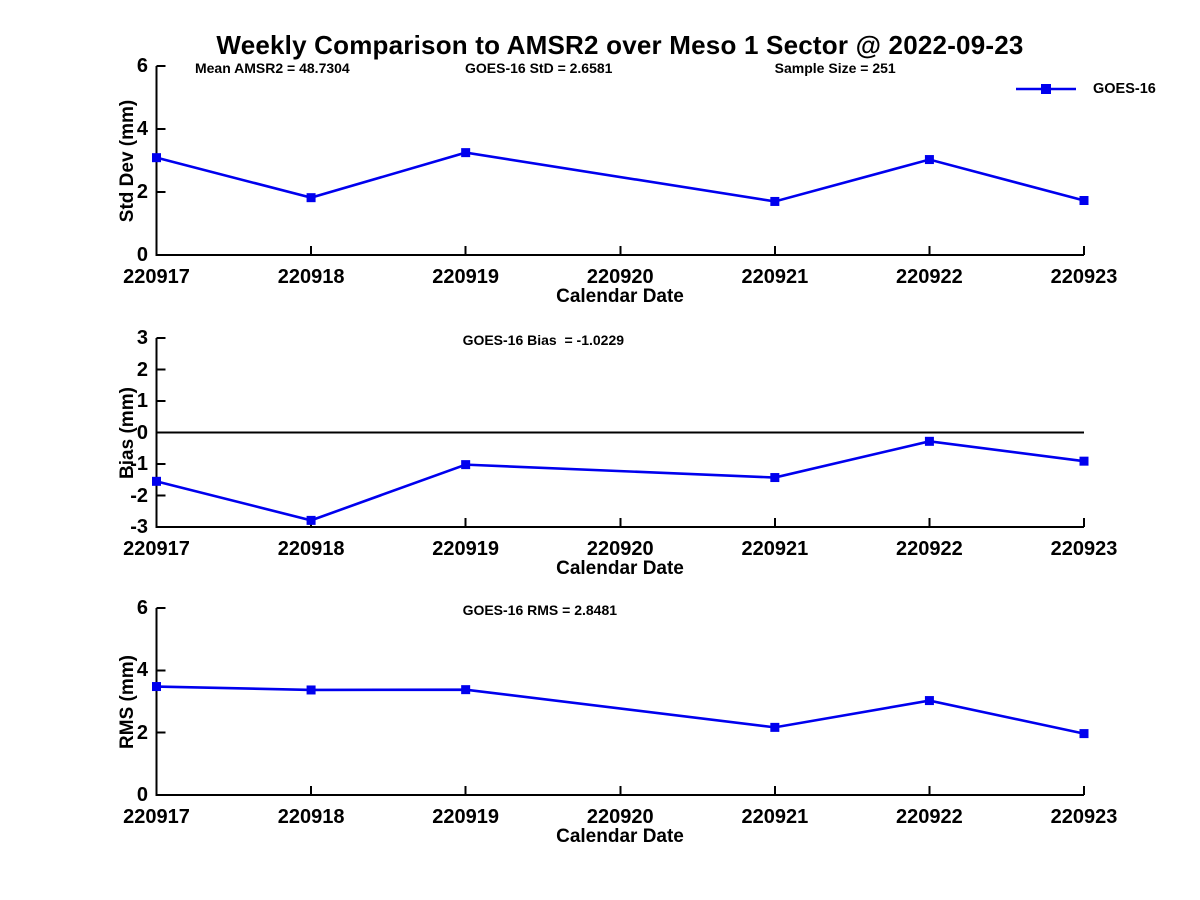  What do you see at coordinates (1046, 89) in the screenshot?
I see `legend-line-marker-icon` at bounding box center [1046, 89].